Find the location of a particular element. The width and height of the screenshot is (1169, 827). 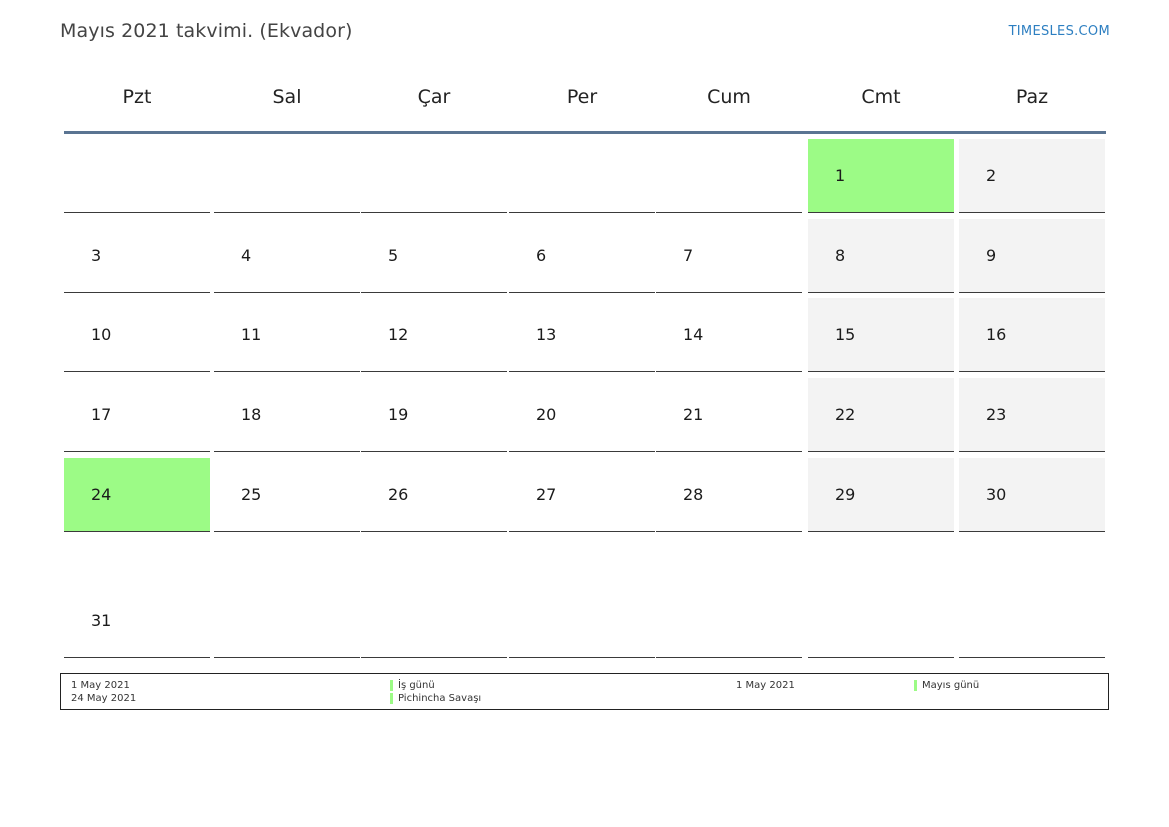

day-number: 4 is located at coordinates (246, 255).